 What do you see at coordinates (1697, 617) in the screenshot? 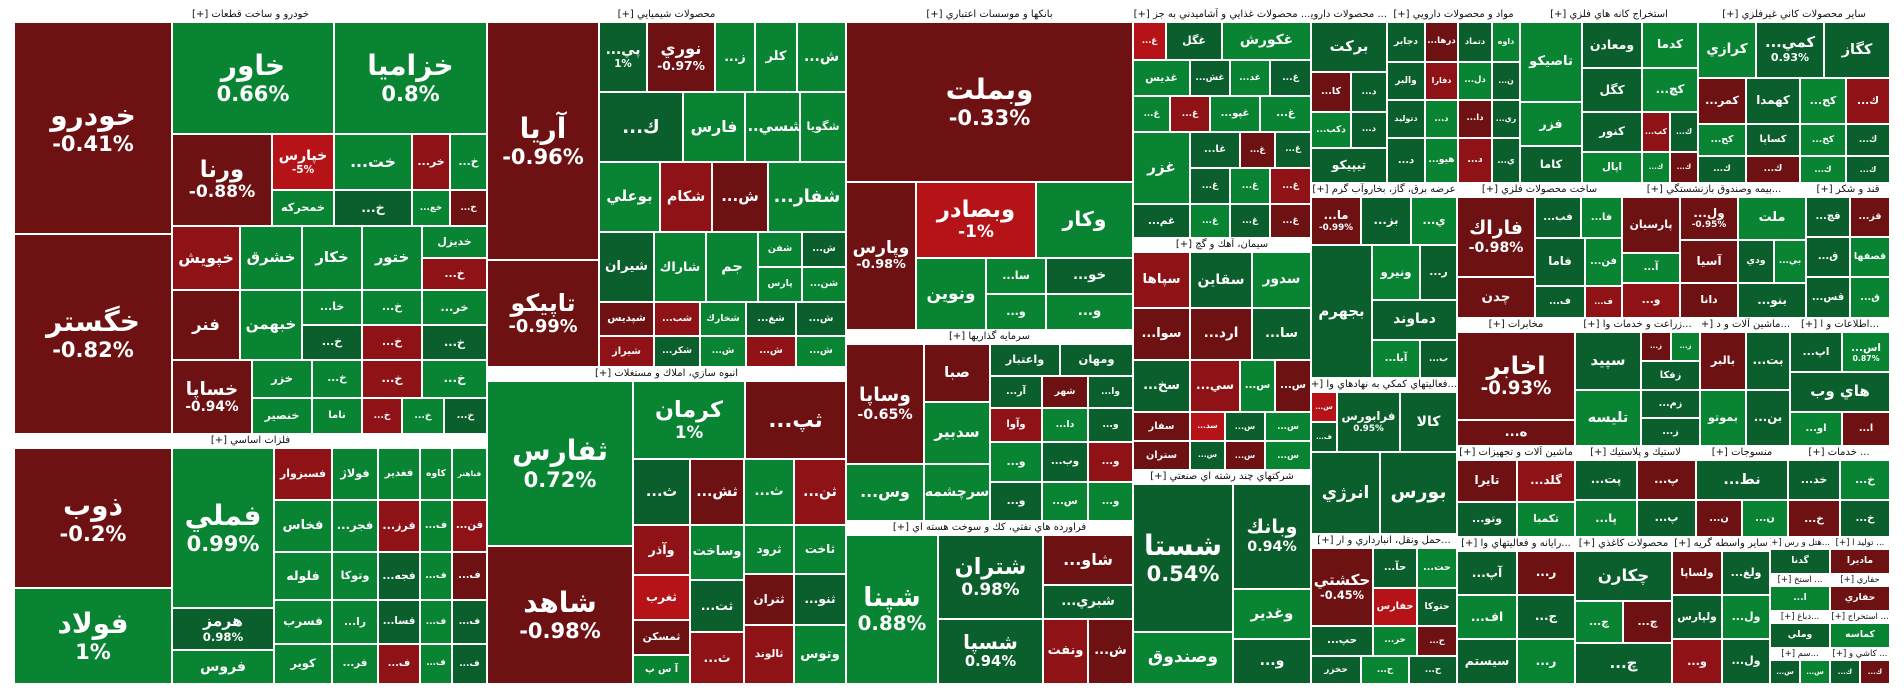
I see `stock-tile-other-financial: ولپارس` at bounding box center [1697, 617].